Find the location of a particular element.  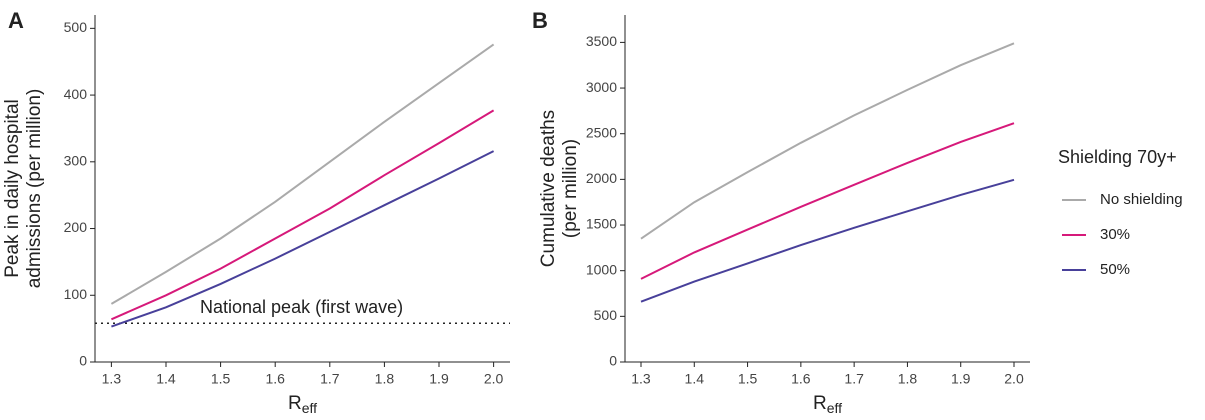

y-tick-label: 300 is located at coordinates (76, 161).